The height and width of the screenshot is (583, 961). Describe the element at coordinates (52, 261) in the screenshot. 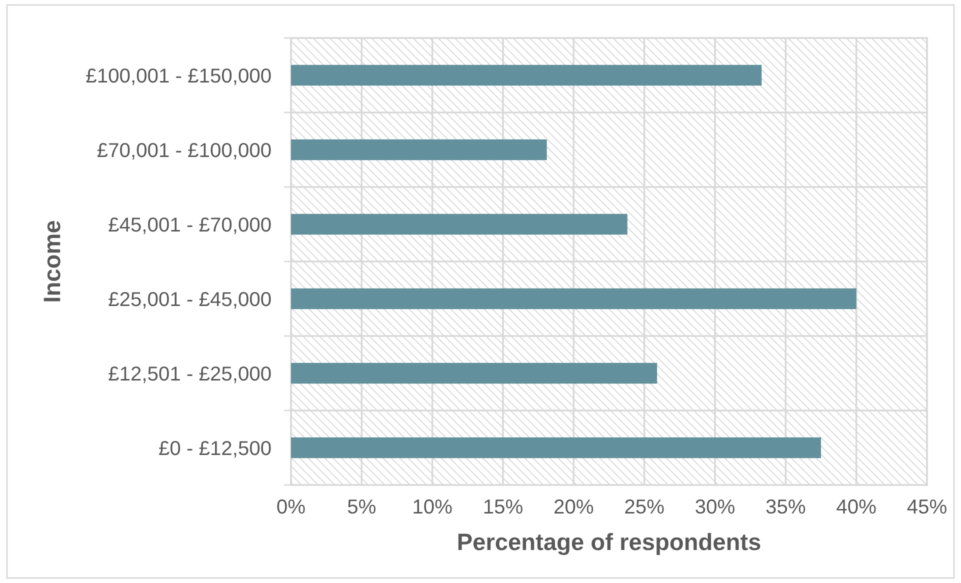

I see `y-axis-title: Income` at that location.